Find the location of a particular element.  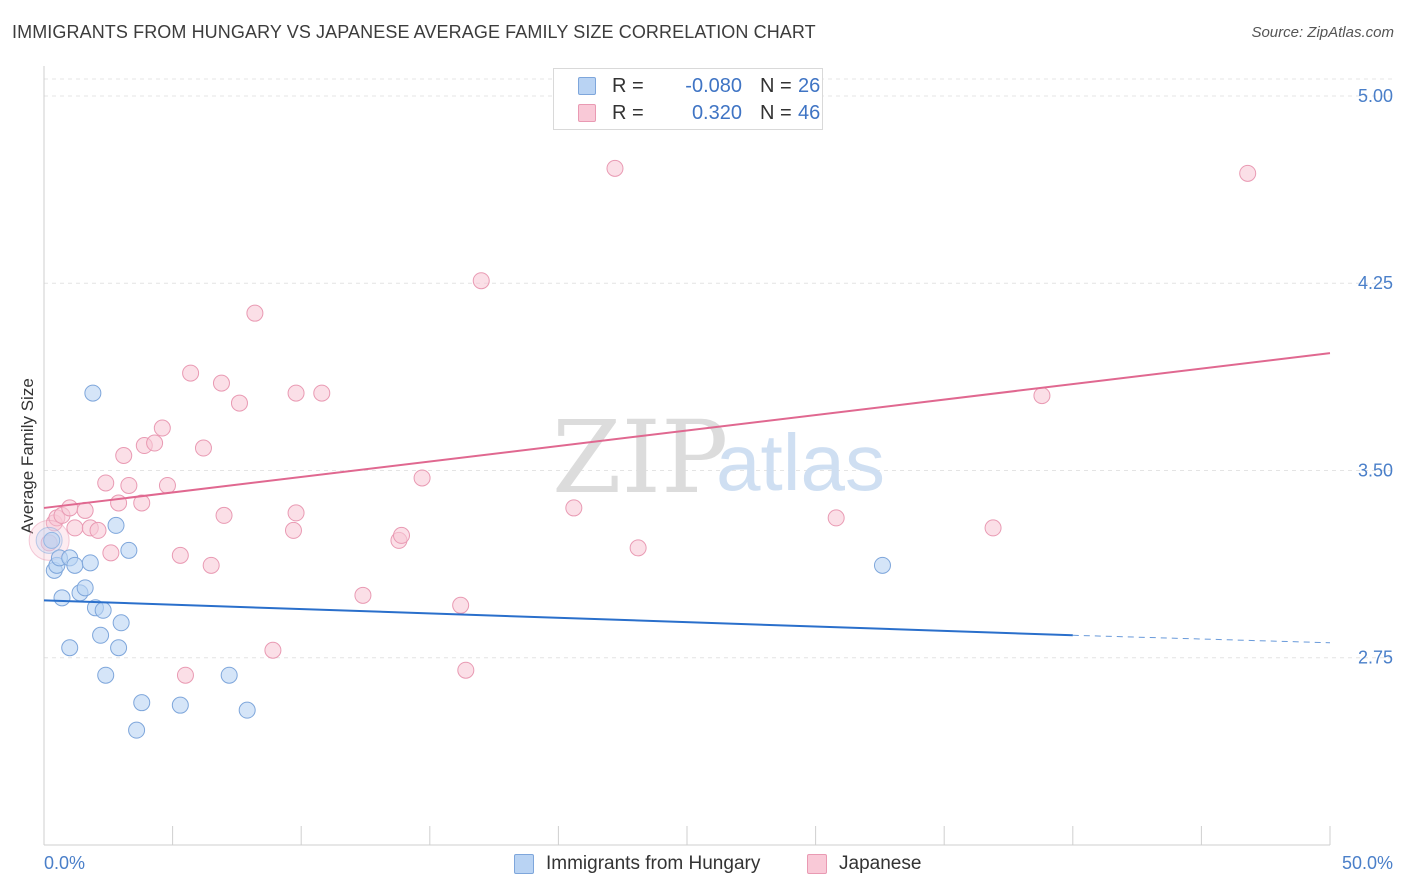

legend-label: Immigrants from Hungary is located at coordinates (653, 863).